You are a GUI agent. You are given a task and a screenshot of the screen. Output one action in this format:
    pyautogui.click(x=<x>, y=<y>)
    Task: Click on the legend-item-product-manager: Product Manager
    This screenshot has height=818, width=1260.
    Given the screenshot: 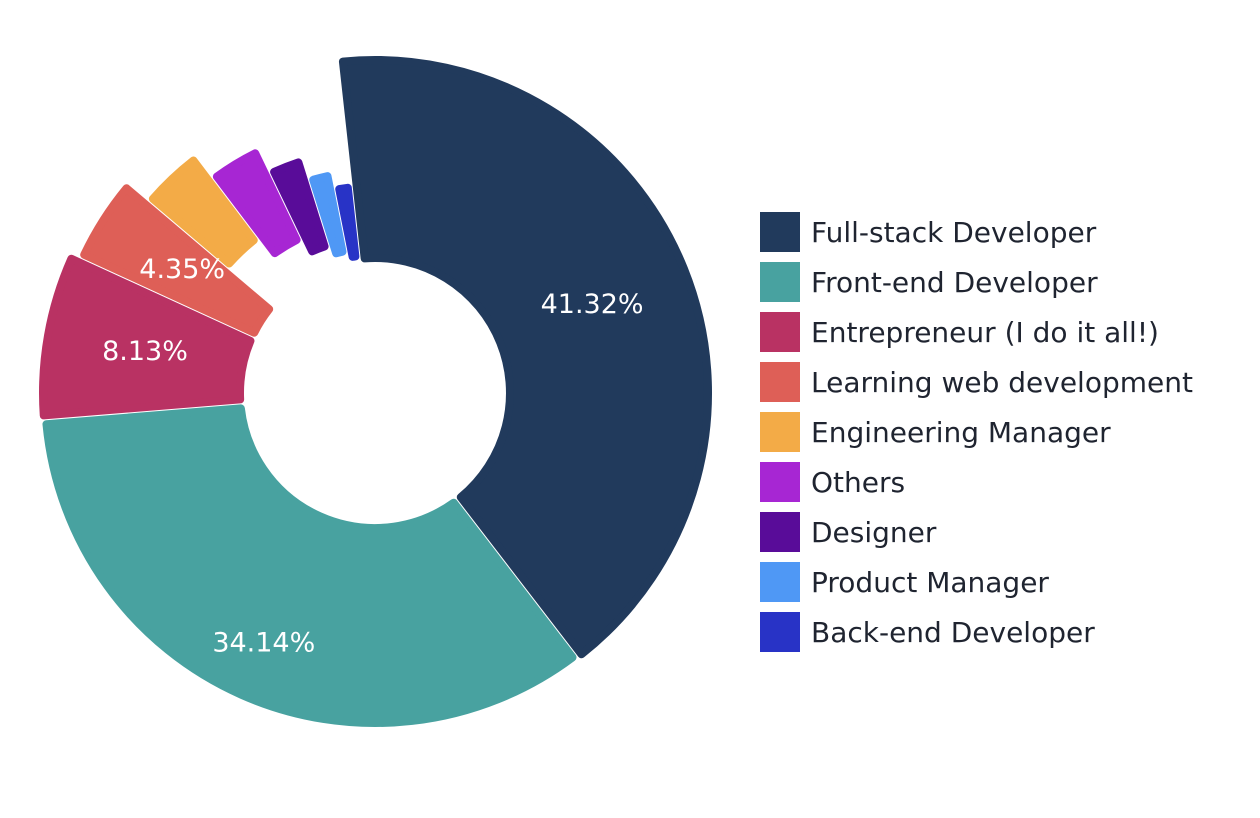 What is the action you would take?
    pyautogui.click(x=976, y=582)
    